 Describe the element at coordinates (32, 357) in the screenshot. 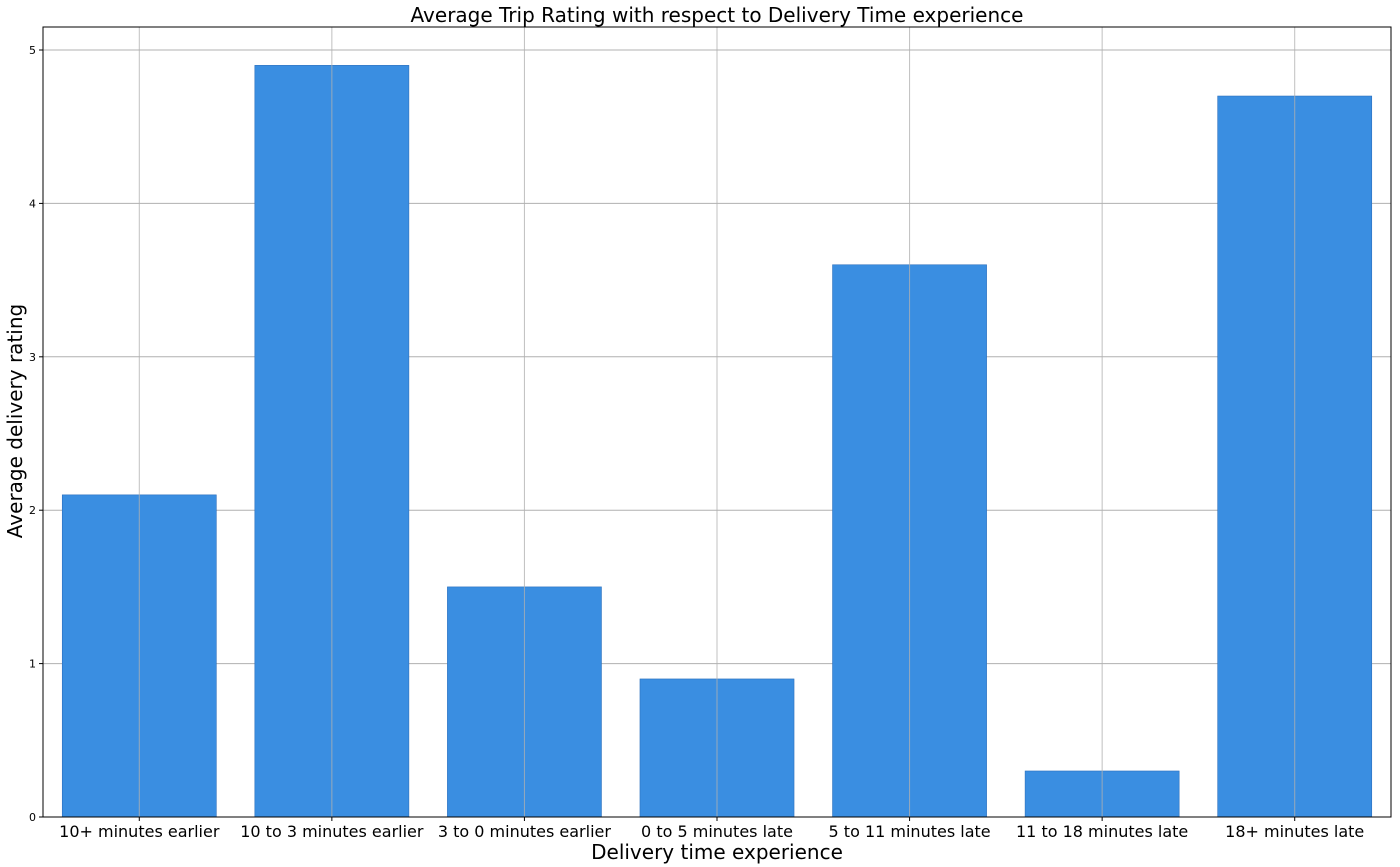

I see `y-tick-label: 3` at that location.